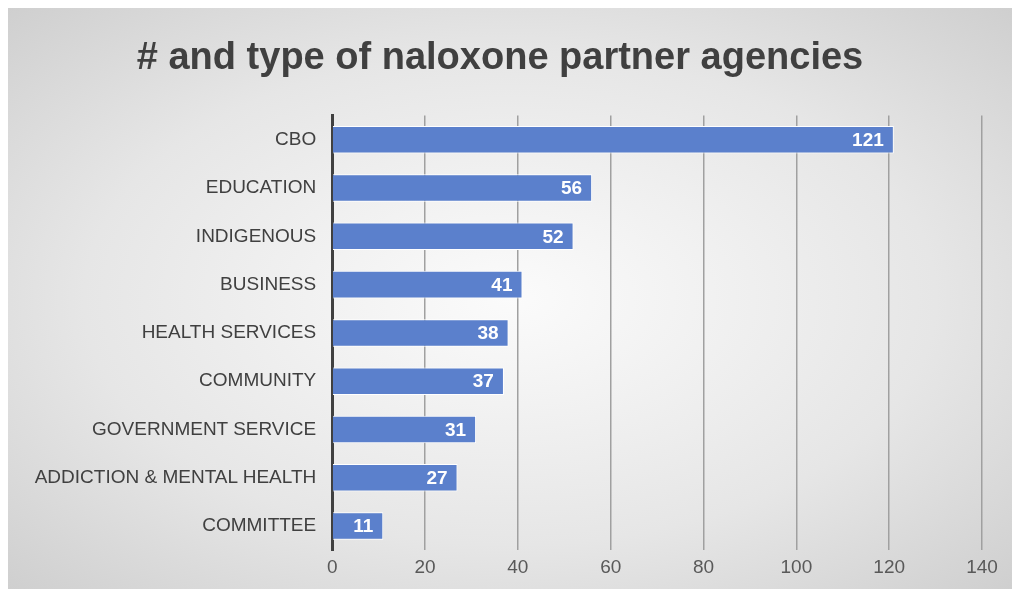 The height and width of the screenshot is (597, 1020). What do you see at coordinates (204, 428) in the screenshot?
I see `y-tick-label: GOVERNMENT SERVICE` at bounding box center [204, 428].